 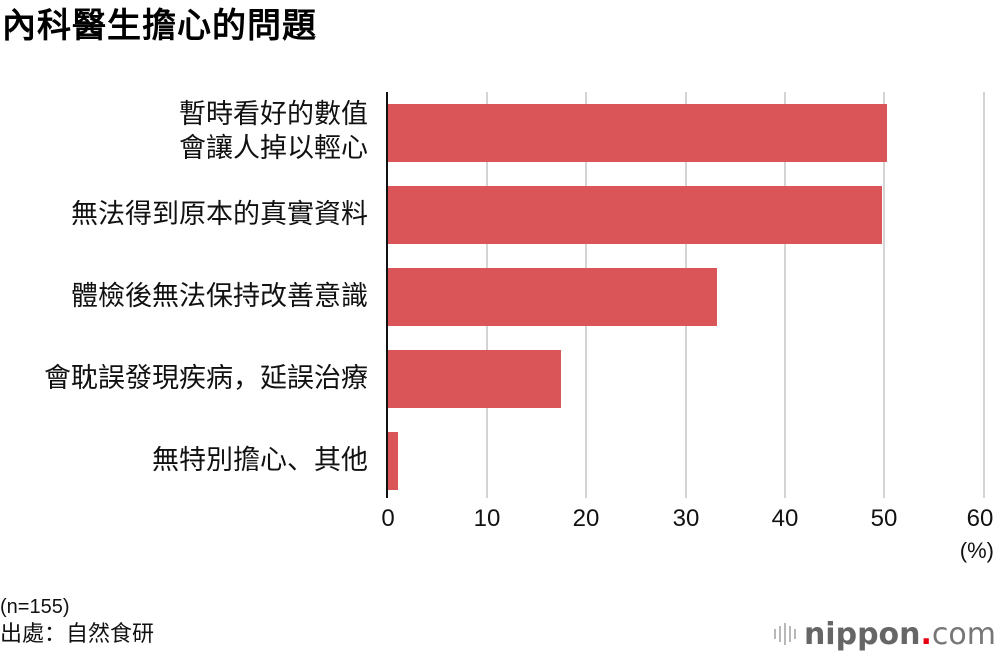 What do you see at coordinates (963, 634) in the screenshot?
I see `logo-tld: com` at bounding box center [963, 634].